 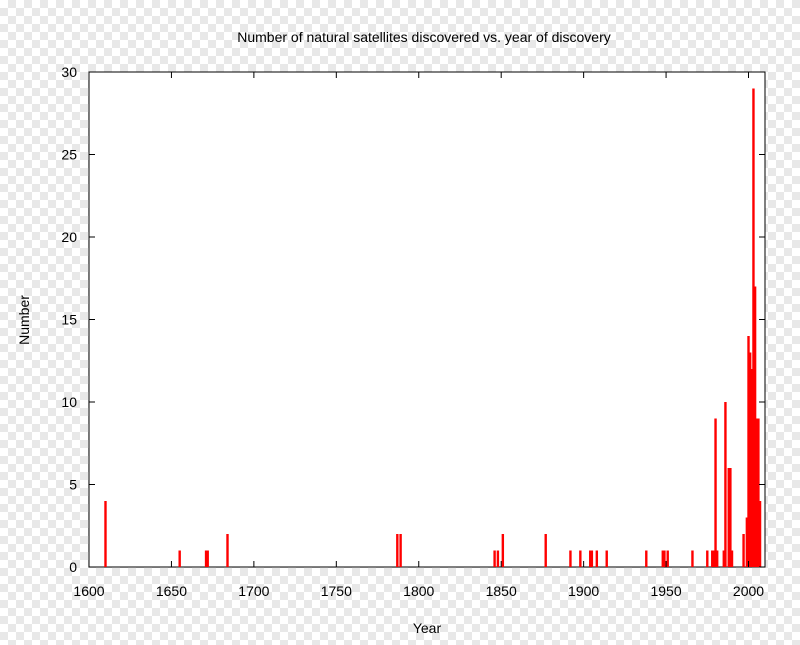 What do you see at coordinates (336, 591) in the screenshot?
I see `x-tick-label: 1750` at bounding box center [336, 591].